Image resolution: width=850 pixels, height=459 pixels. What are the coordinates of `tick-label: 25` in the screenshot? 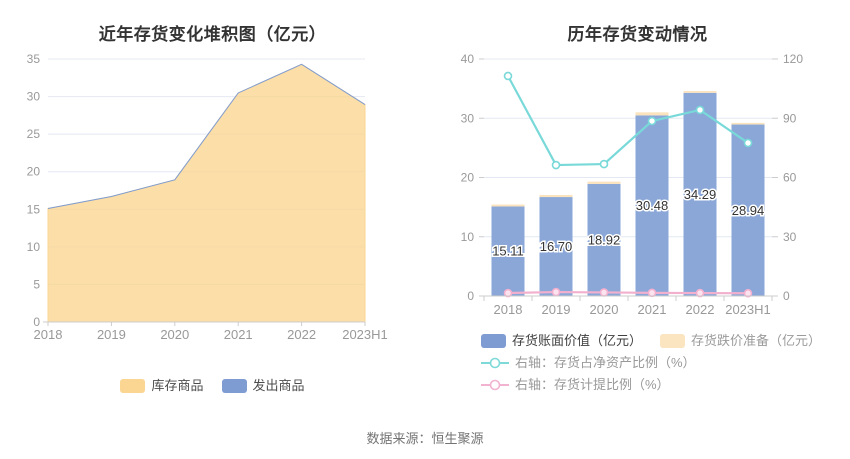 It's located at (34, 134).